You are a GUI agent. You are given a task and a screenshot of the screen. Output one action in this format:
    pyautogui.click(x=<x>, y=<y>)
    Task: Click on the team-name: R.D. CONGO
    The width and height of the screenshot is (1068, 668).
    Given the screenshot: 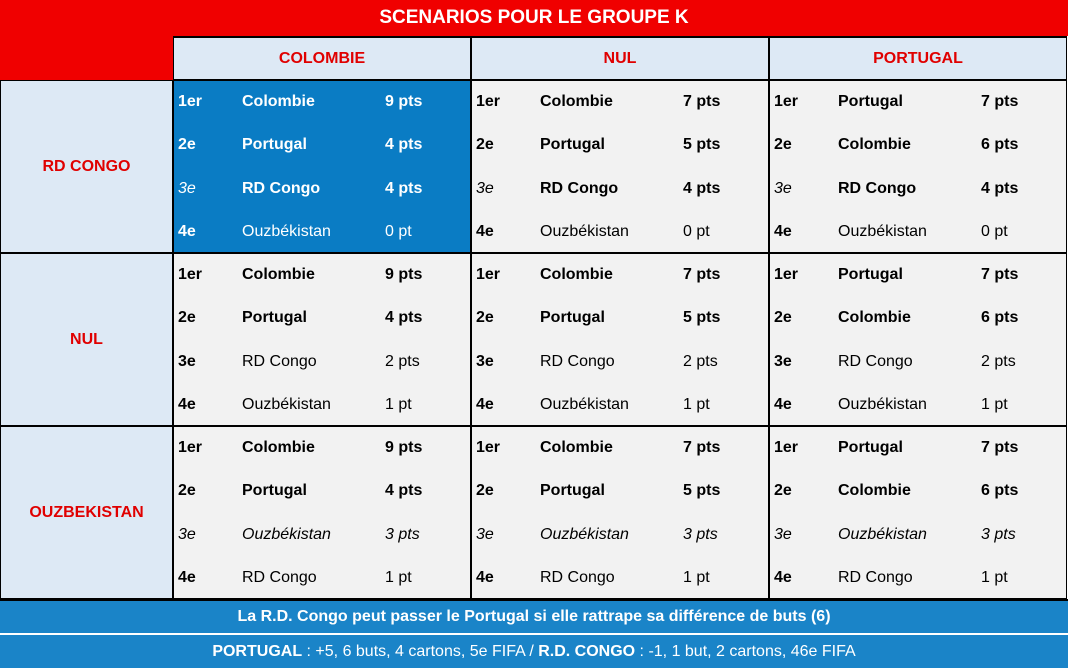 What is the action you would take?
    pyautogui.click(x=587, y=651)
    